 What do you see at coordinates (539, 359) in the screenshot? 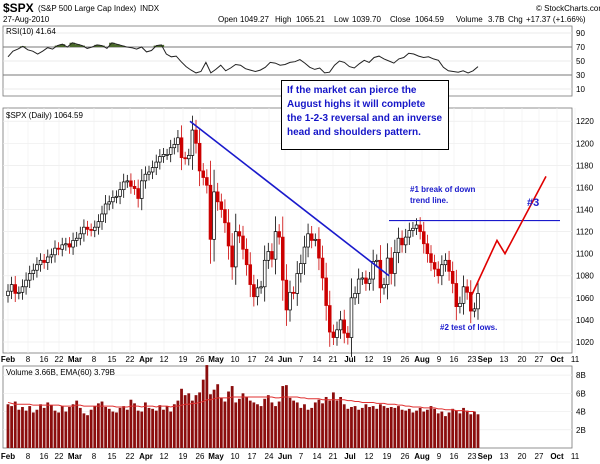
I see `x-tick-label: 27` at bounding box center [539, 359].